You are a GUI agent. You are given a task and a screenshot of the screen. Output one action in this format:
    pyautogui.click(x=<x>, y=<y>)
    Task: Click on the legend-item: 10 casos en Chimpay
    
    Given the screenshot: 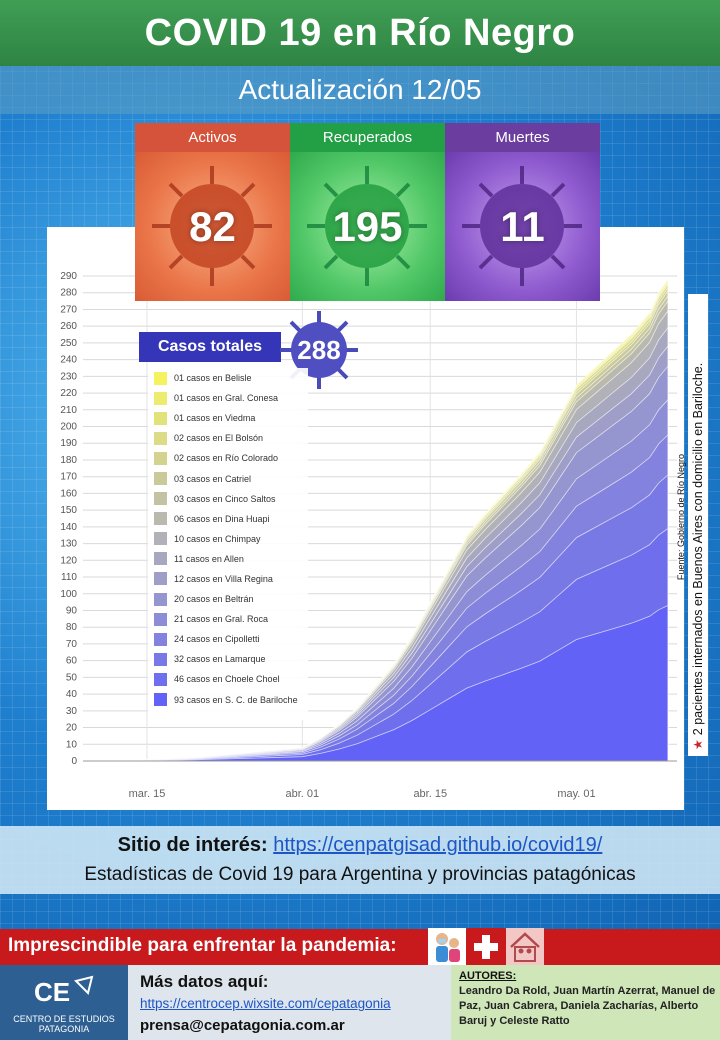 What is the action you would take?
    pyautogui.click(x=228, y=539)
    